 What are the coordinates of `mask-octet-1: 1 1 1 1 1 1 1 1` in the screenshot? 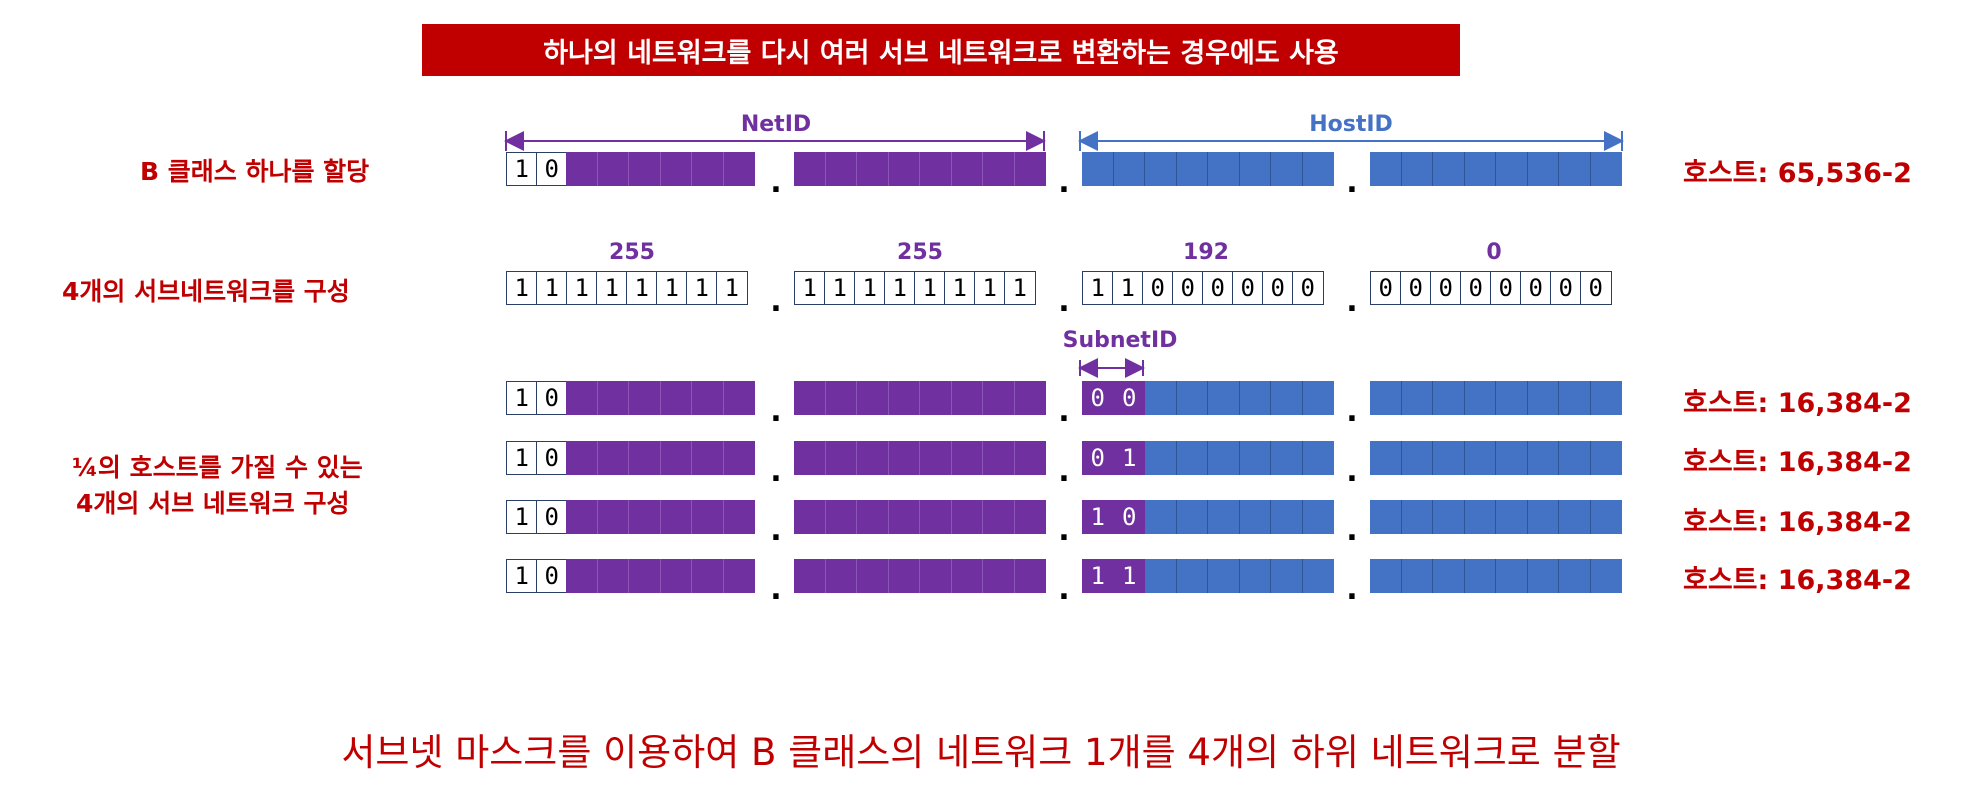 It's located at (632, 288).